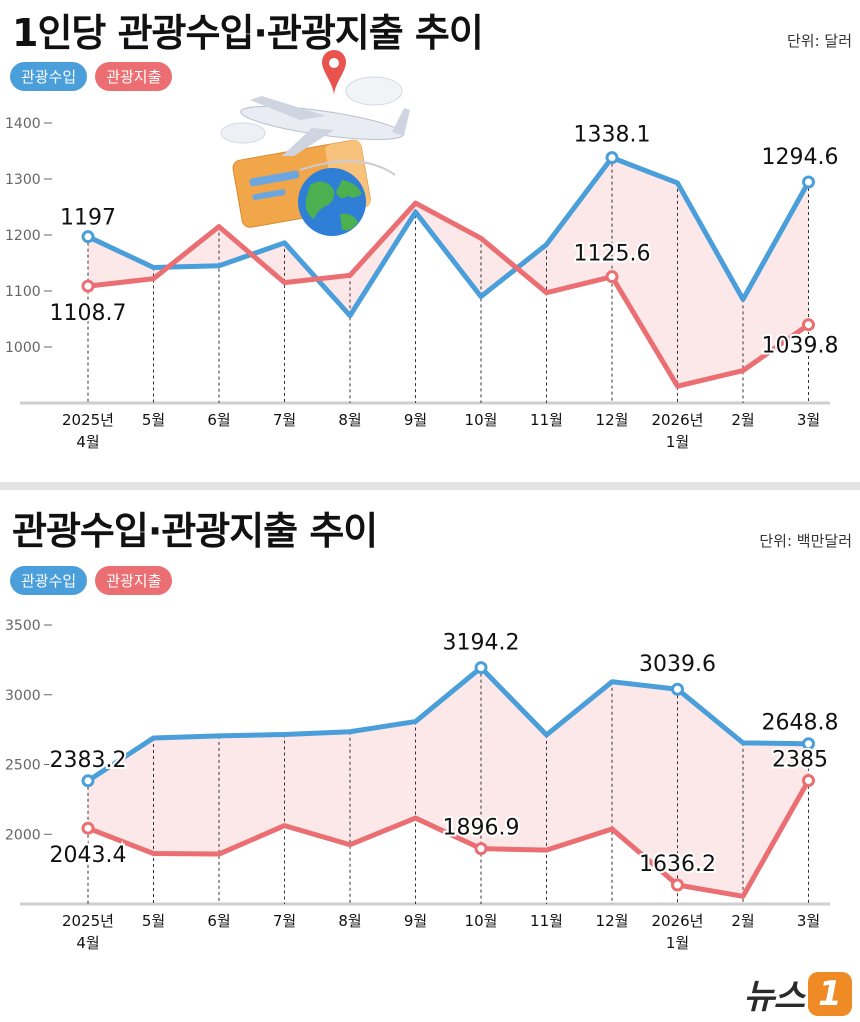  I want to click on data-label: 1338.1, so click(612, 135).